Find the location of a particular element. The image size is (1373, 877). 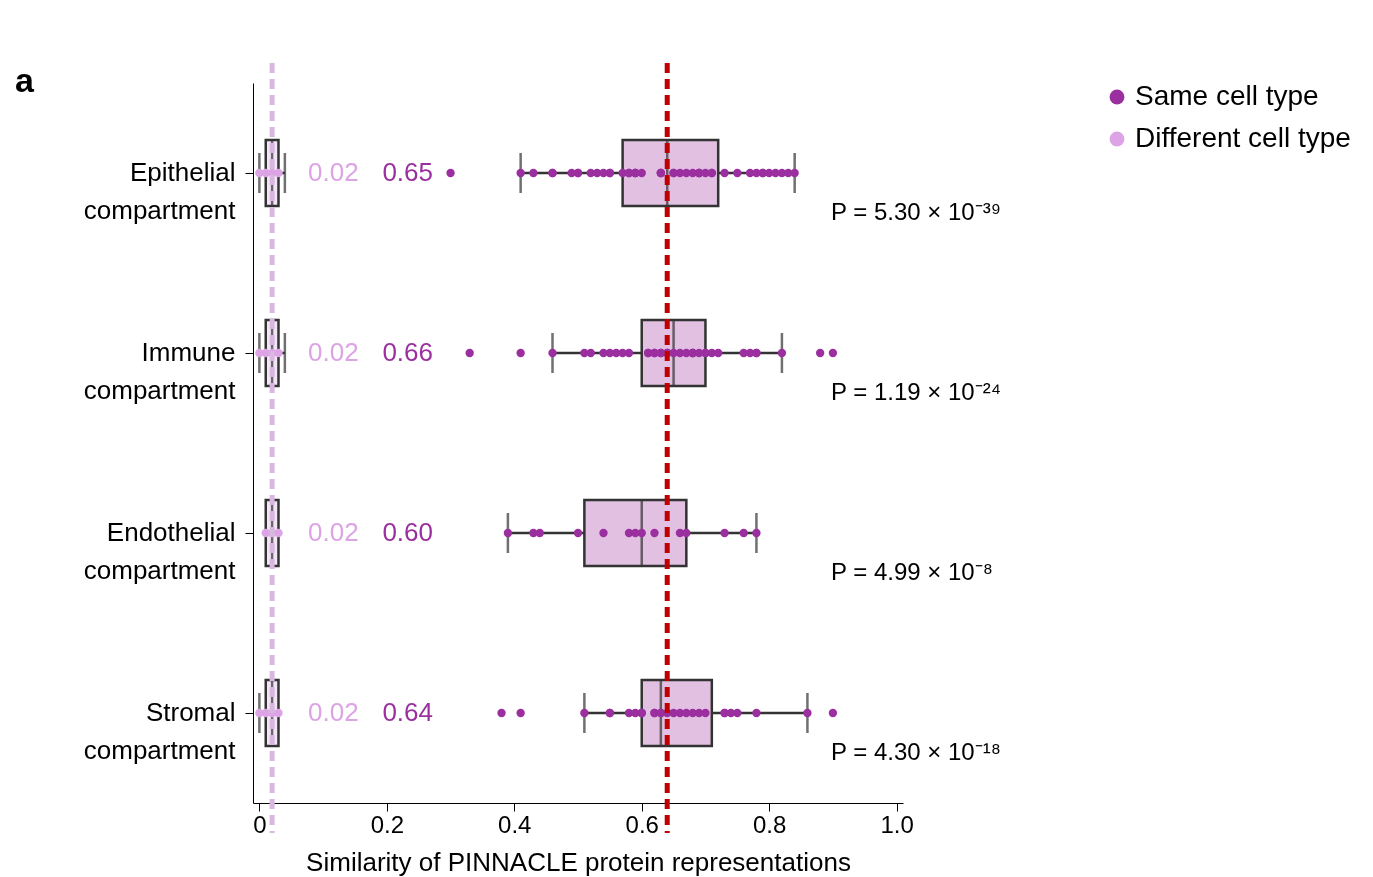

y-tick-label: Immune compartment is located at coordinates (160, 371).